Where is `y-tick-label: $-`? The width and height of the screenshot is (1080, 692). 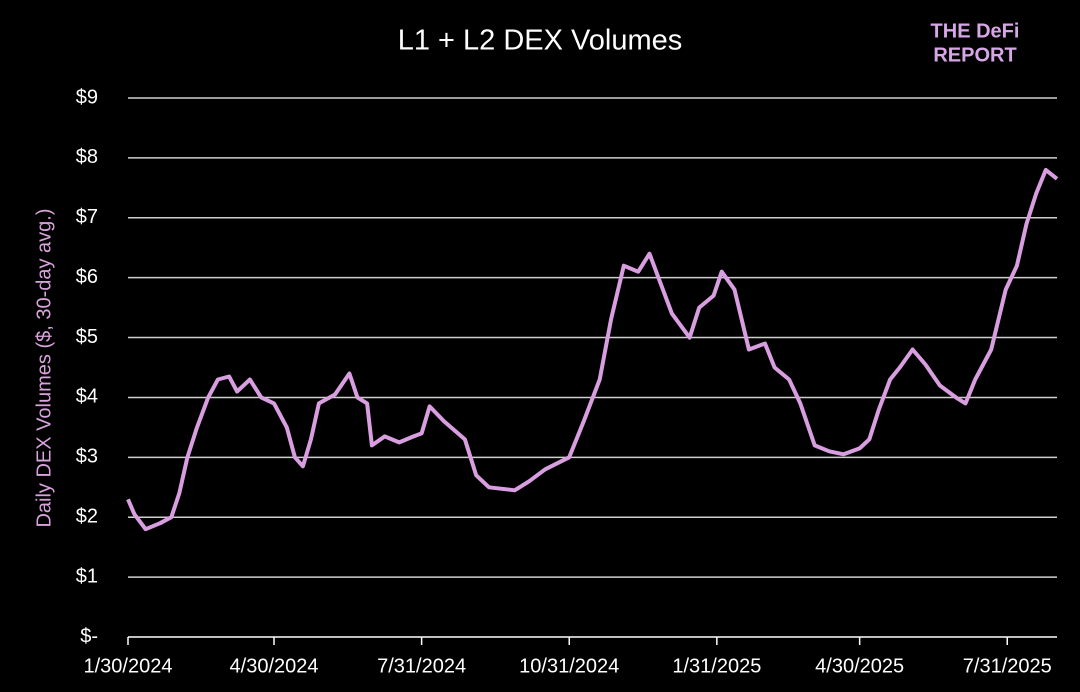
y-tick-label: $- is located at coordinates (89, 636).